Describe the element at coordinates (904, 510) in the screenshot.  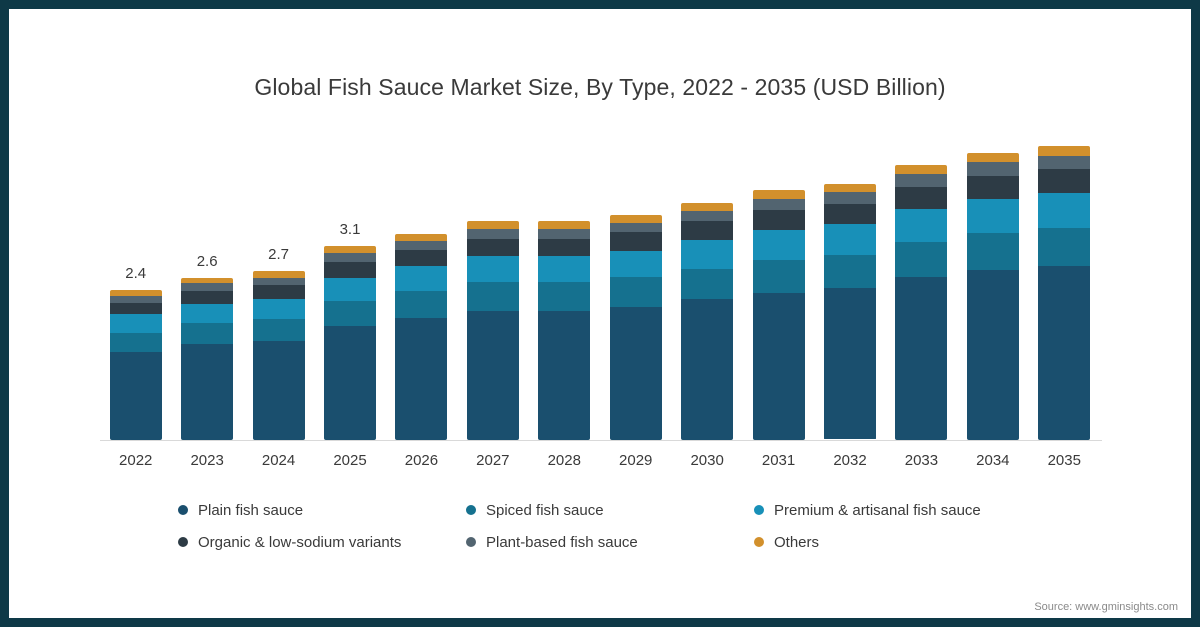
I see `legend-item: Premium & artisanal fish sauce` at that location.